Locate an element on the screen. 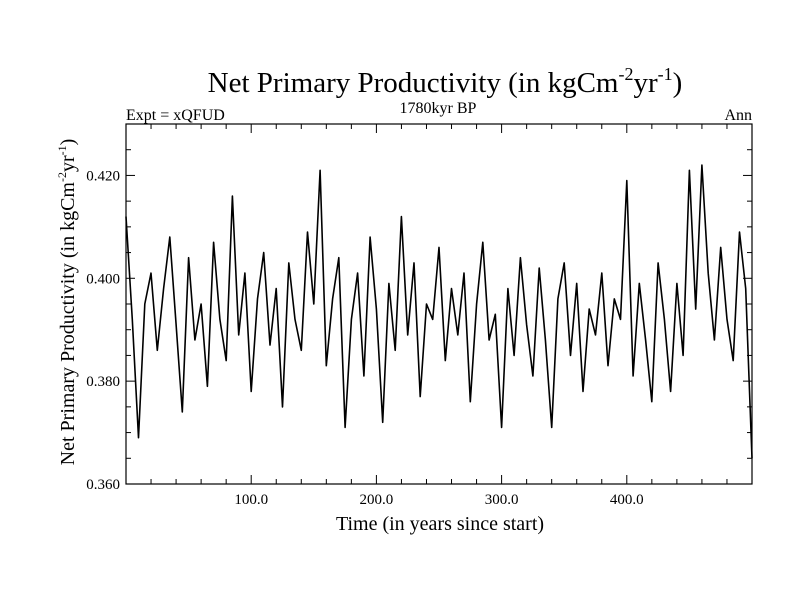 The image size is (800, 600). y-tick-label: 0.420 is located at coordinates (103, 176).